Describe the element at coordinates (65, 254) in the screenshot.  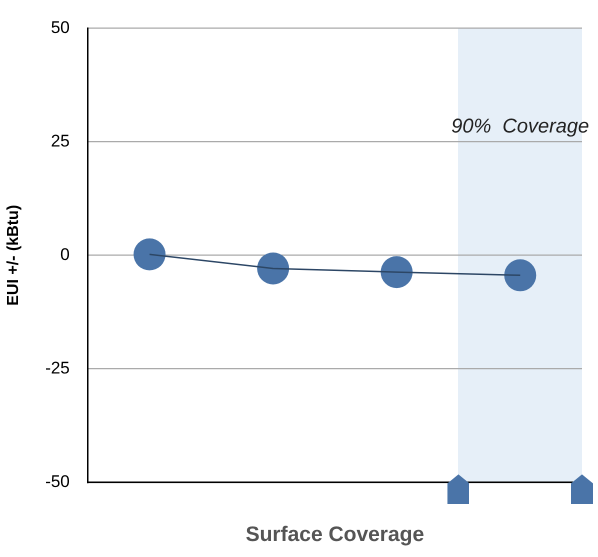
I see `y-tick-label: 0` at that location.